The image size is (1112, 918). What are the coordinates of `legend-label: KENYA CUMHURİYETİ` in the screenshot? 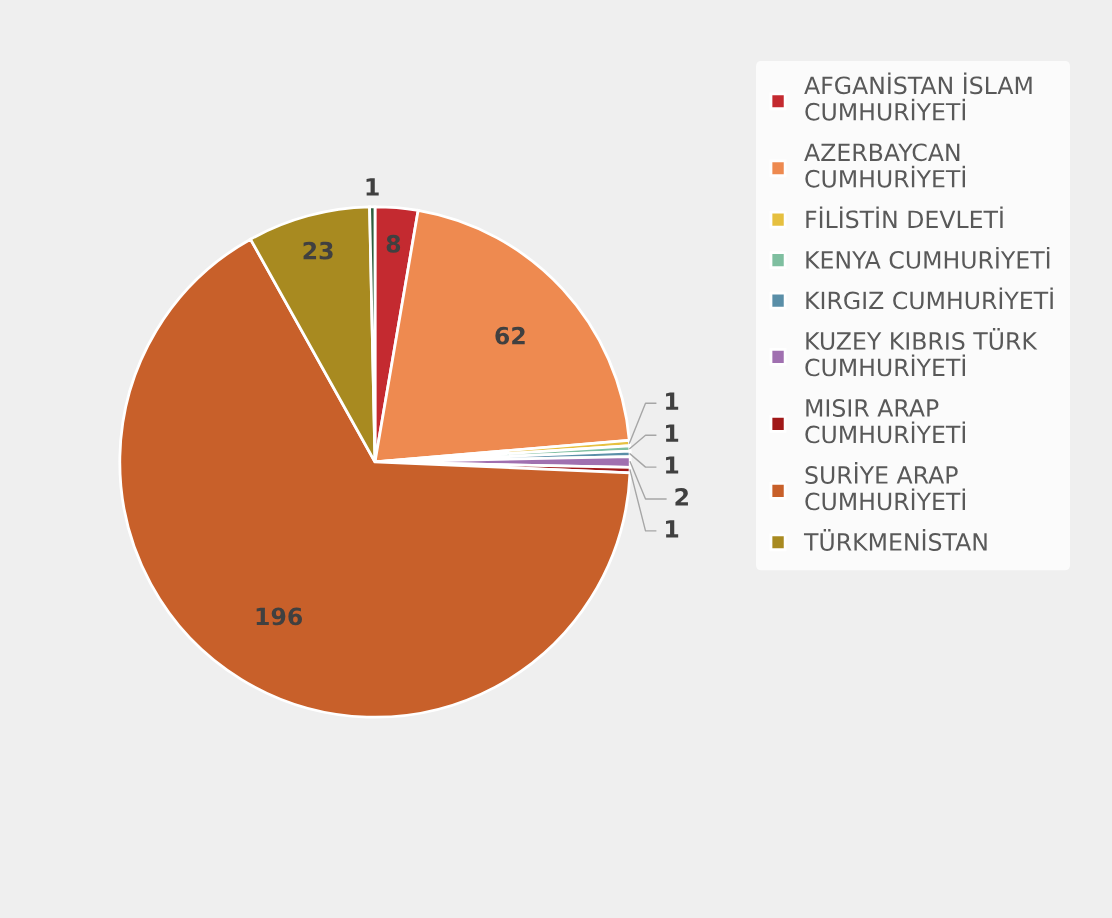 It's located at (928, 257).